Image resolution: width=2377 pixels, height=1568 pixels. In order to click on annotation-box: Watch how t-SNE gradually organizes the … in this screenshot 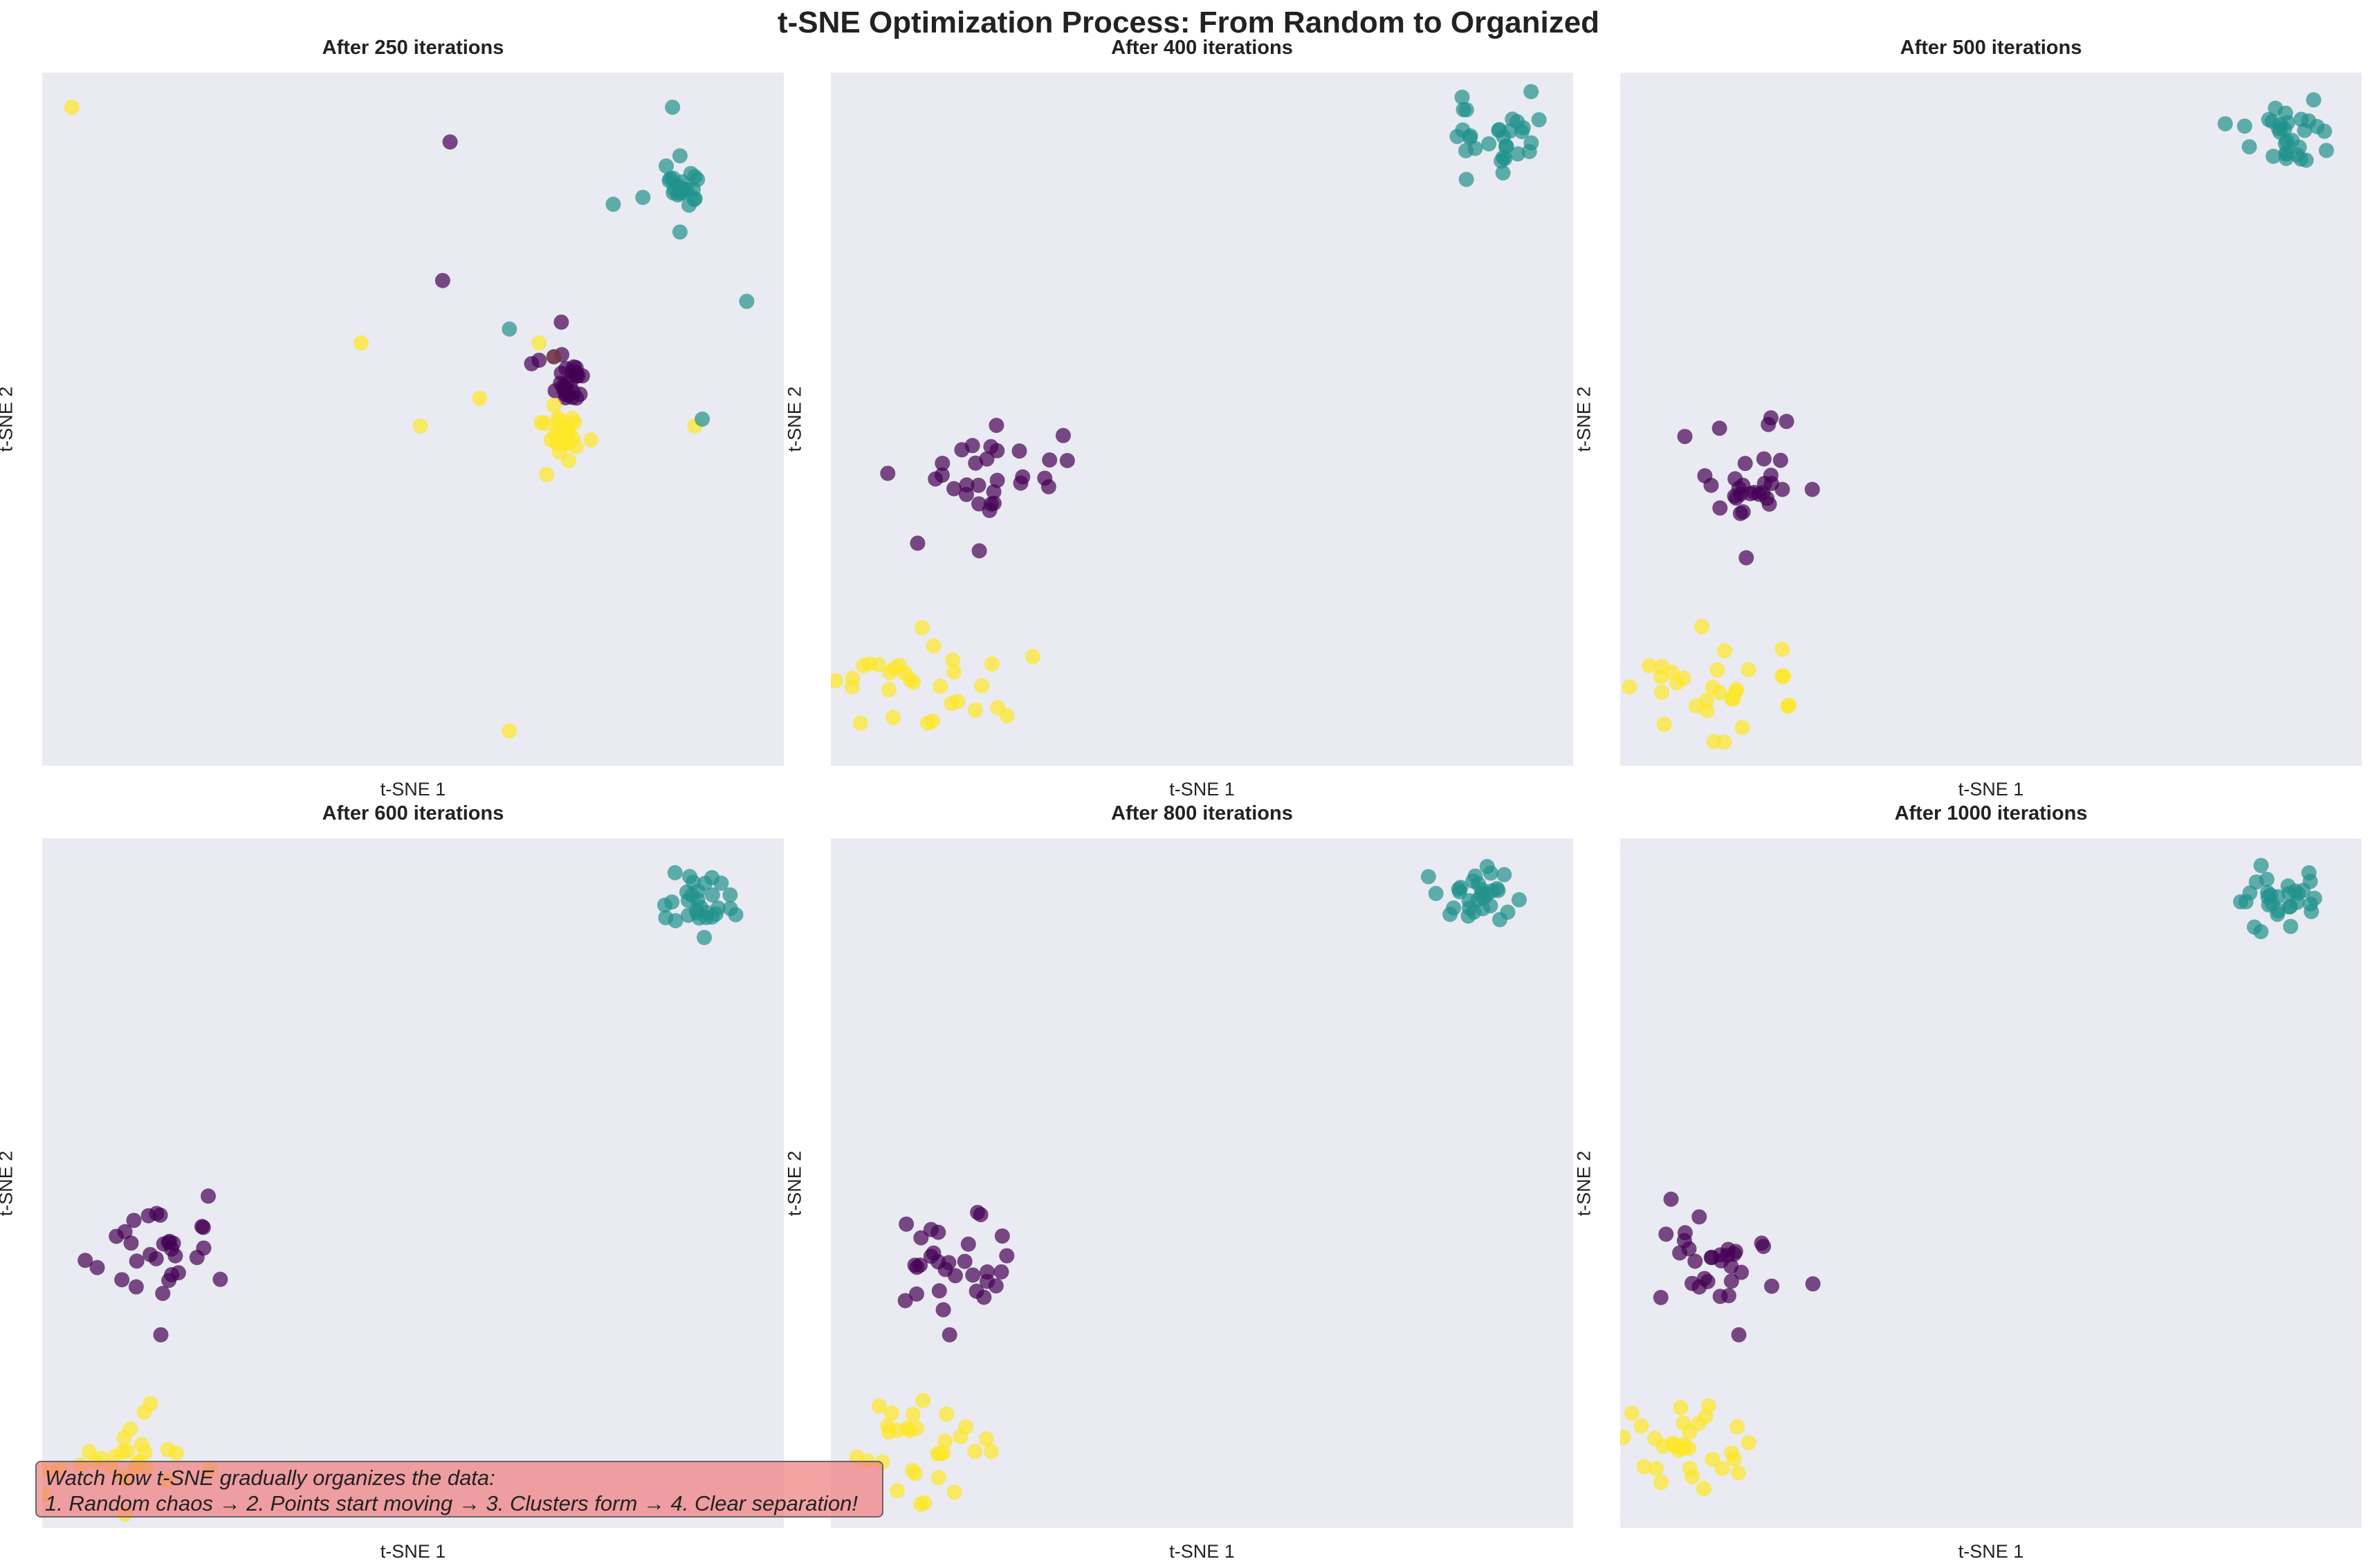, I will do `click(459, 1489)`.